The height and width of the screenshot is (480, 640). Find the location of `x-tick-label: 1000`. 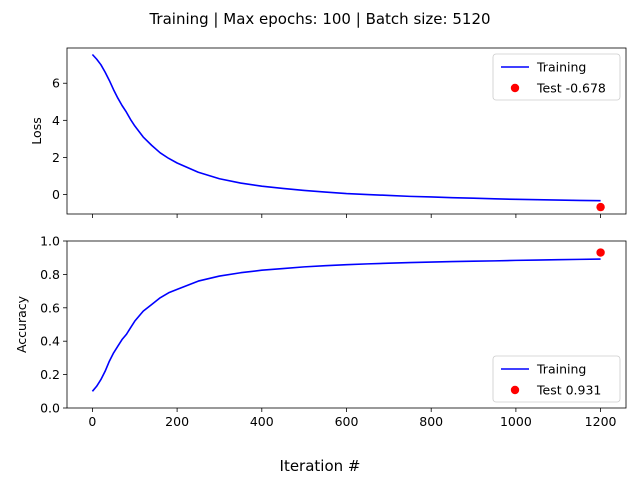

x-tick-label: 1000 is located at coordinates (516, 421).